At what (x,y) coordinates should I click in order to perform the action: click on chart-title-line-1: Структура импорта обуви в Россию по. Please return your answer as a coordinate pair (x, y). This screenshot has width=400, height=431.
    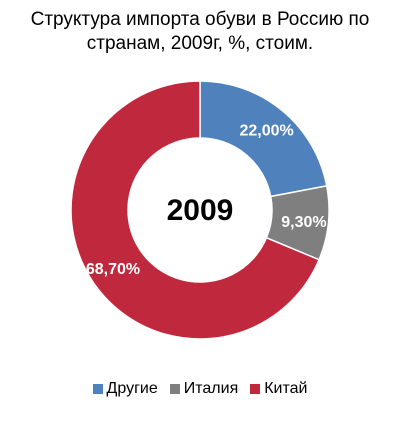
    Looking at the image, I should click on (200, 19).